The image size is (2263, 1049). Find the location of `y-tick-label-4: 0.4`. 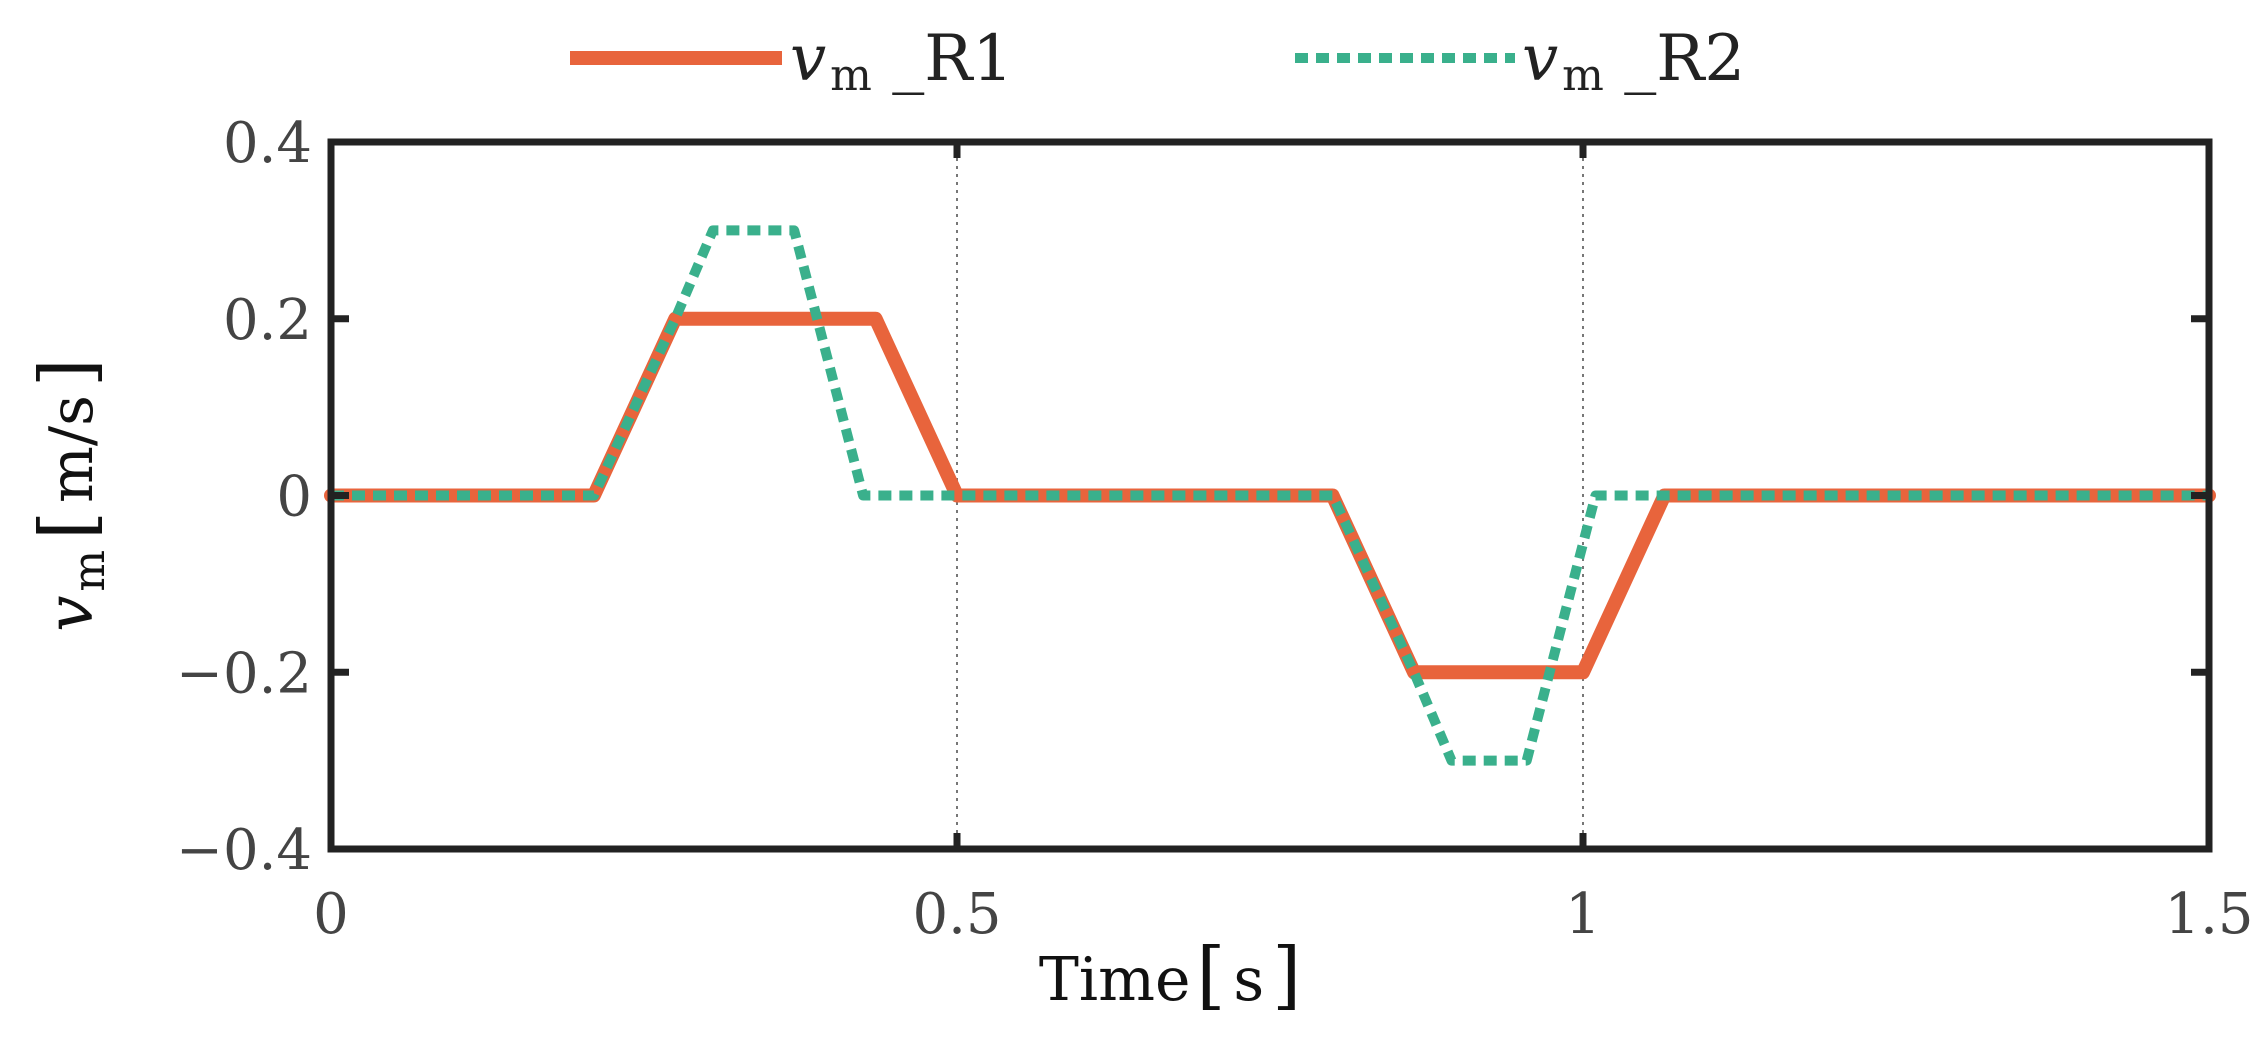

y-tick-label-4: 0.4 is located at coordinates (267, 143).